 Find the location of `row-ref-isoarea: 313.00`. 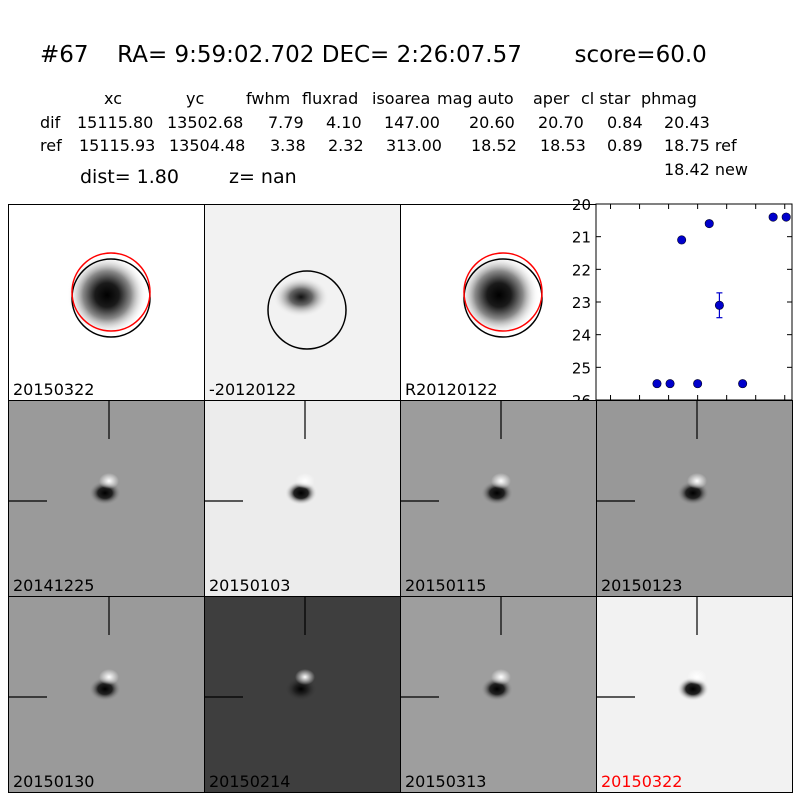

row-ref-isoarea: 313.00 is located at coordinates (414, 145).